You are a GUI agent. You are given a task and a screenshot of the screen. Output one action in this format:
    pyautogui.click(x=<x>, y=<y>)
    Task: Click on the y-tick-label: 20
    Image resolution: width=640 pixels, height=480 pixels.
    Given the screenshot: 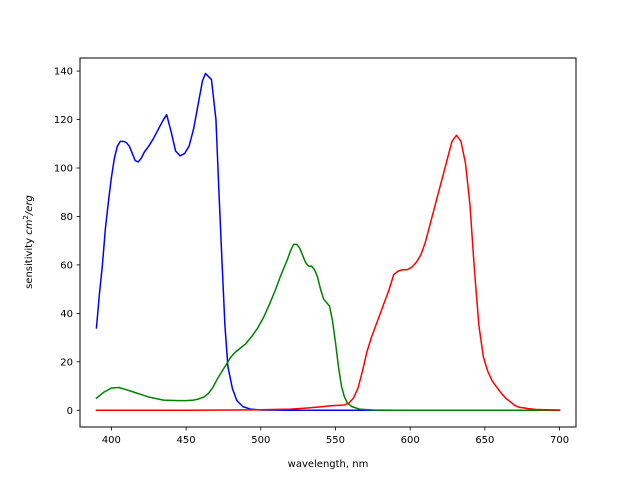 What is the action you would take?
    pyautogui.click(x=66, y=362)
    